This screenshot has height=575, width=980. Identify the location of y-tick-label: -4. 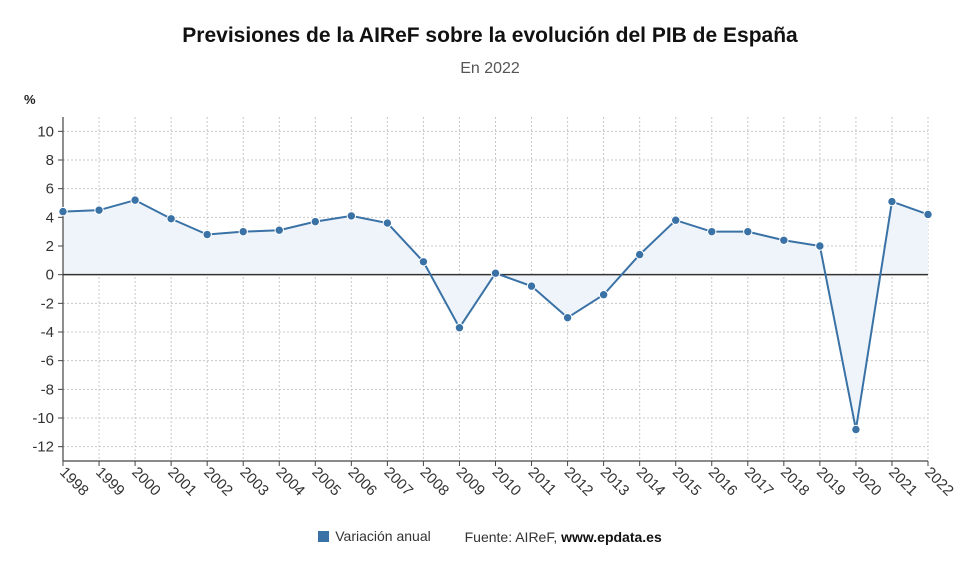
(47, 332).